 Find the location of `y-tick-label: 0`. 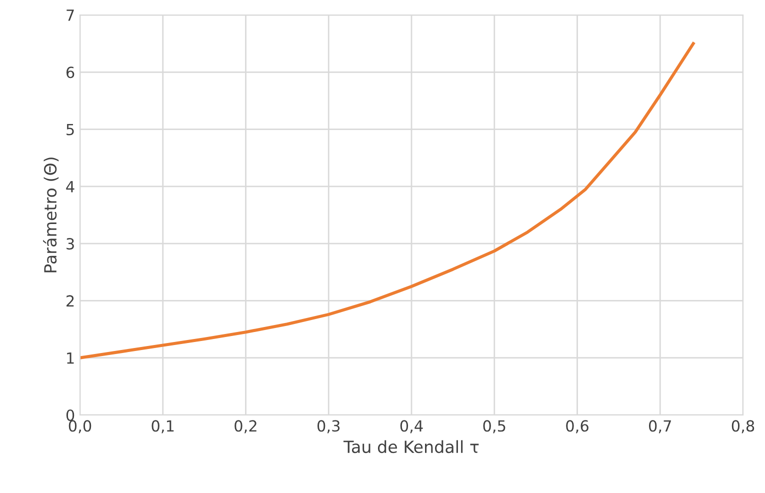

y-tick-label: 0 is located at coordinates (70, 415).